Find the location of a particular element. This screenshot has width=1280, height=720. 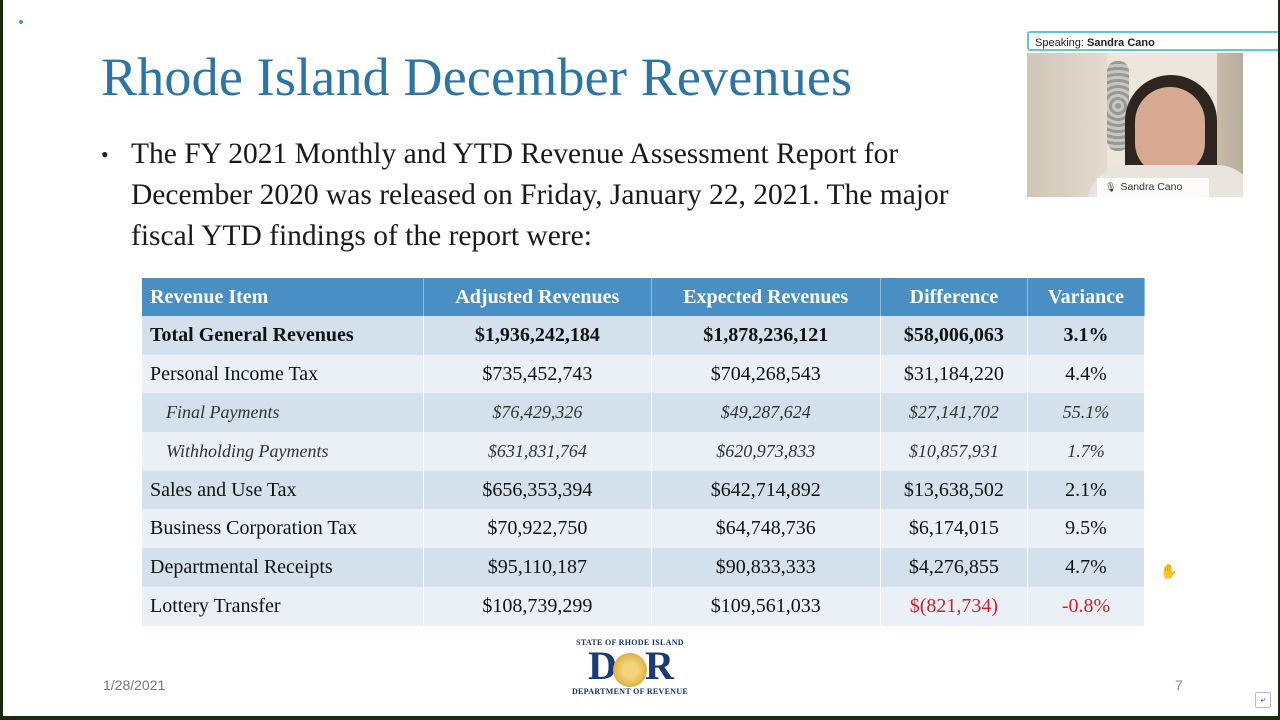

cell-difference: $27,141,702 is located at coordinates (954, 413).